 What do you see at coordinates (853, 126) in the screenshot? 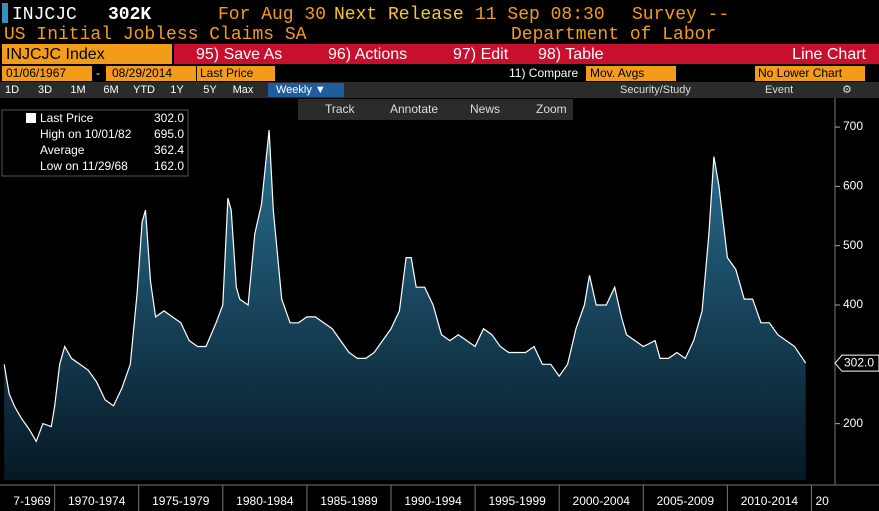
I see `y-tick-label: 700` at bounding box center [853, 126].